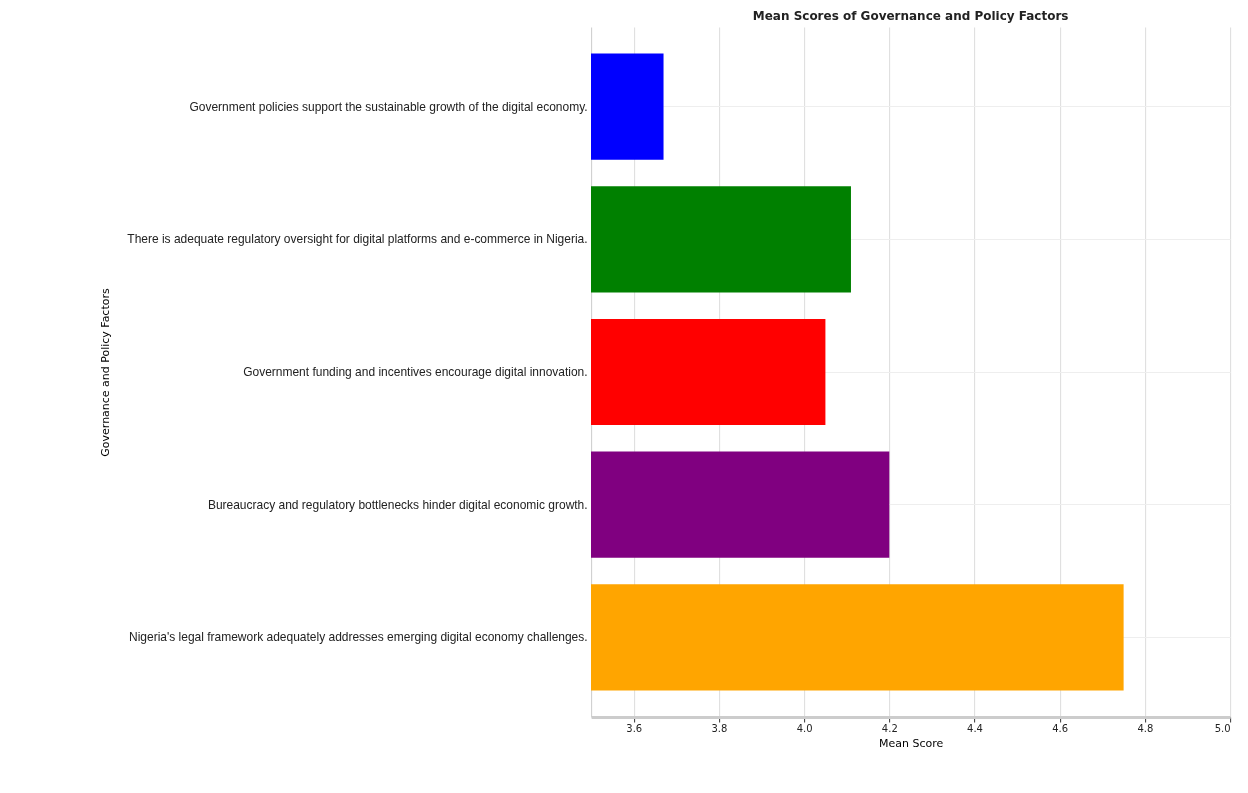  Describe the element at coordinates (1060, 729) in the screenshot. I see `x-tick-label: 4.6` at that location.